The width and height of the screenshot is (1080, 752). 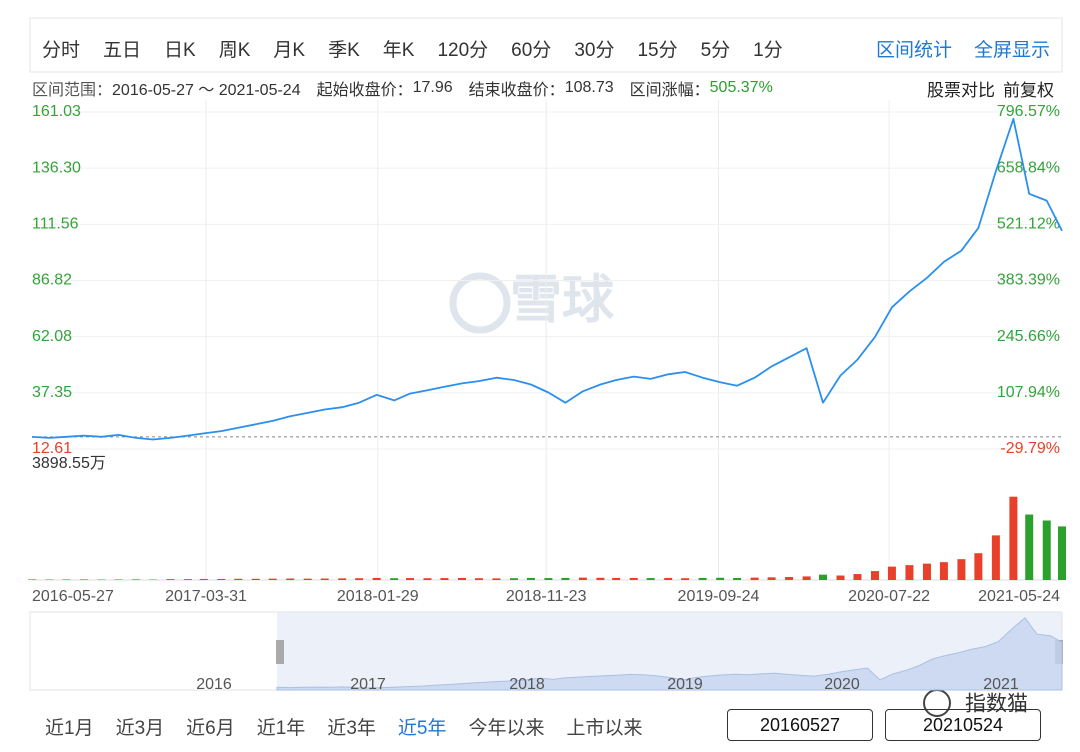 What do you see at coordinates (669, 654) in the screenshot?
I see `navigator-area` at bounding box center [669, 654].